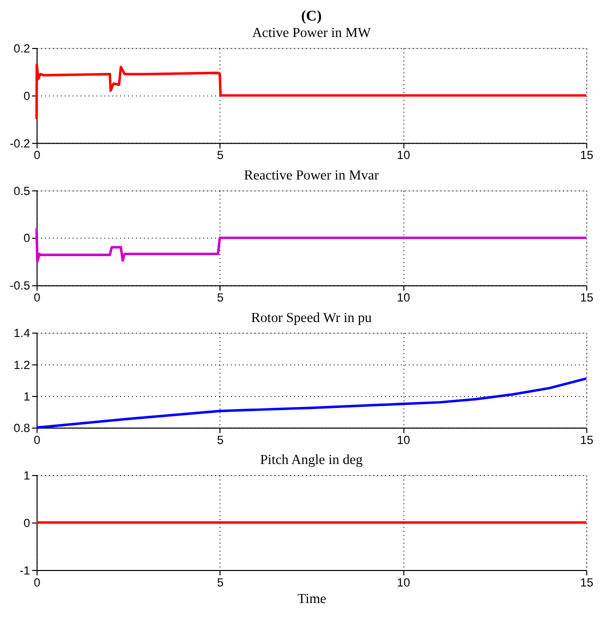  I want to click on y-tick-label: -1, so click(25, 570).